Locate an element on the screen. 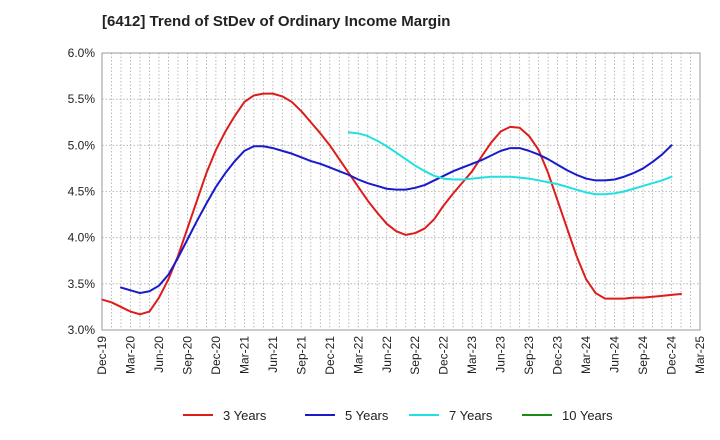  x-tick-label: Dec-22 is located at coordinates (444, 355).